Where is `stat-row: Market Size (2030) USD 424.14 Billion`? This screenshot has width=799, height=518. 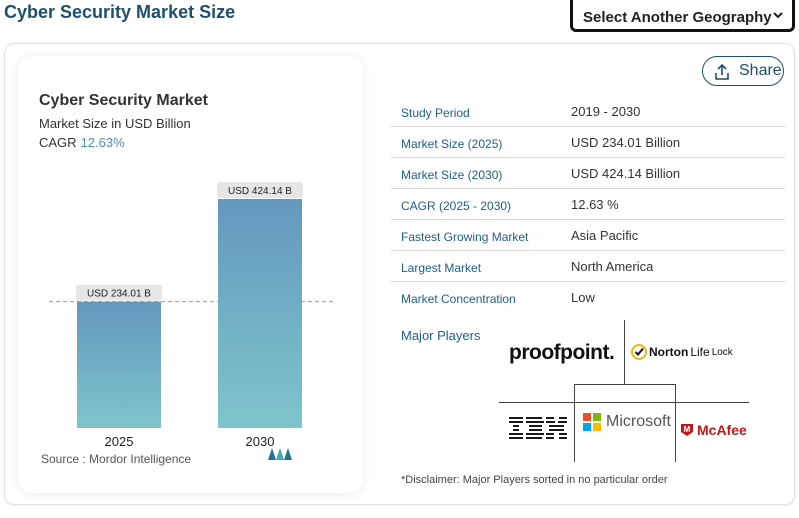 stat-row: Market Size (2030) USD 424.14 Billion is located at coordinates (588, 173).